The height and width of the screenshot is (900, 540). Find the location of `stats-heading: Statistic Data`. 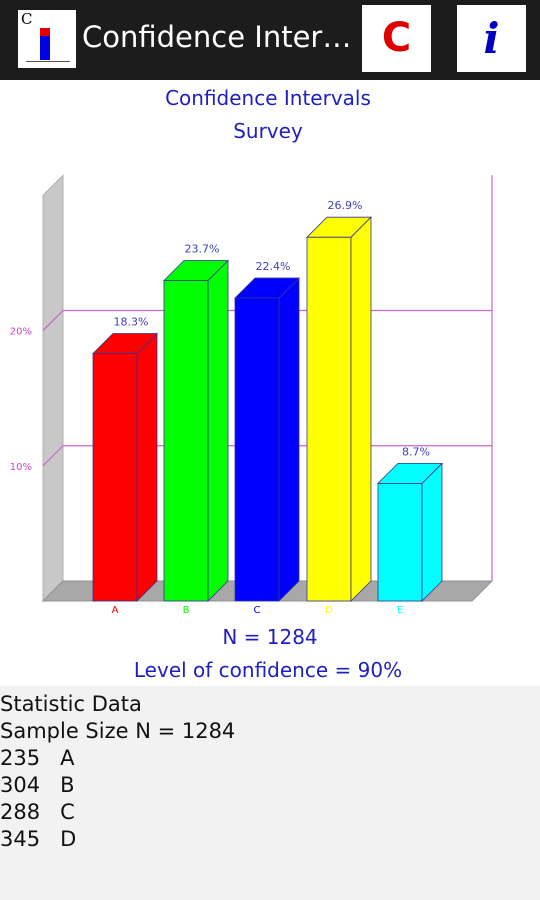

stats-heading: Statistic Data is located at coordinates (71, 704).